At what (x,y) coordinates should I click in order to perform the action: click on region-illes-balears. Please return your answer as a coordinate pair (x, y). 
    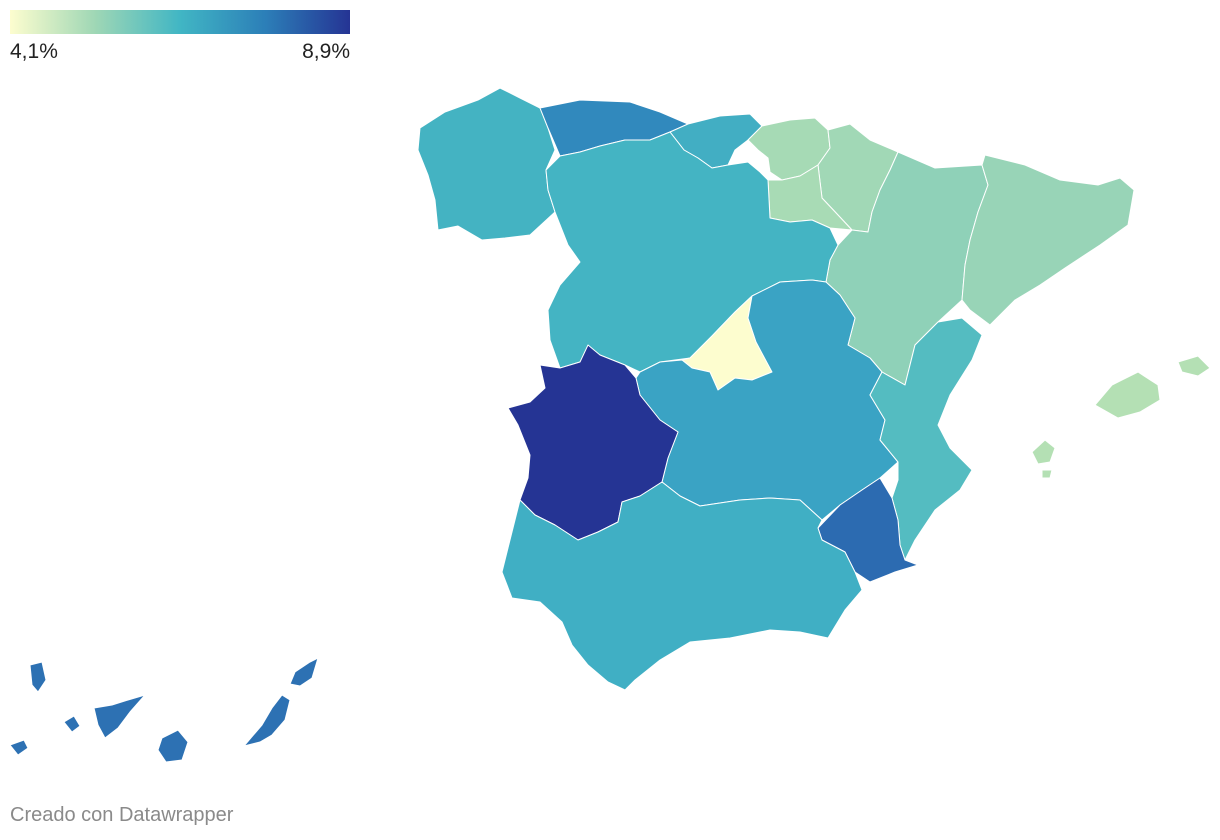
    Looking at the image, I should click on (1121, 417).